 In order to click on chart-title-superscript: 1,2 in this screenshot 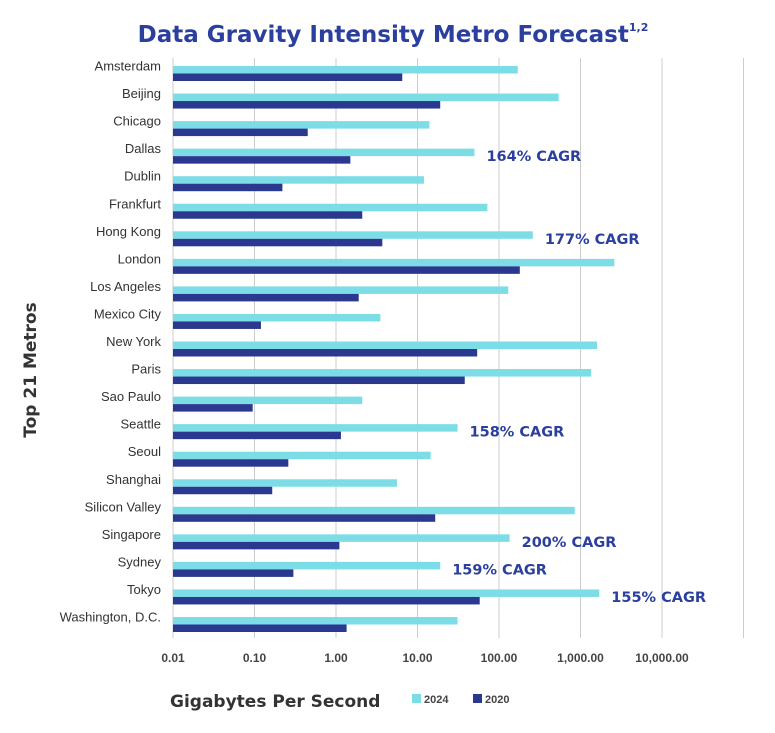, I will do `click(639, 27)`.